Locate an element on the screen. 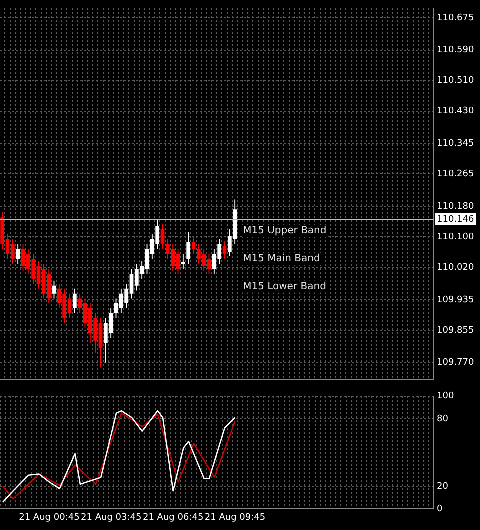  ref-line-label: 110.146 is located at coordinates (455, 219).